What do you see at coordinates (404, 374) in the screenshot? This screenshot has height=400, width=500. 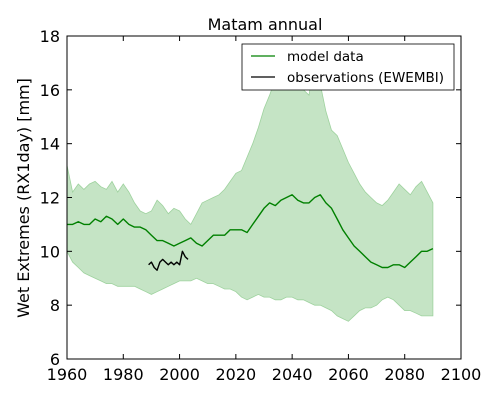 I see `x-tick-label: 2080` at bounding box center [404, 374].